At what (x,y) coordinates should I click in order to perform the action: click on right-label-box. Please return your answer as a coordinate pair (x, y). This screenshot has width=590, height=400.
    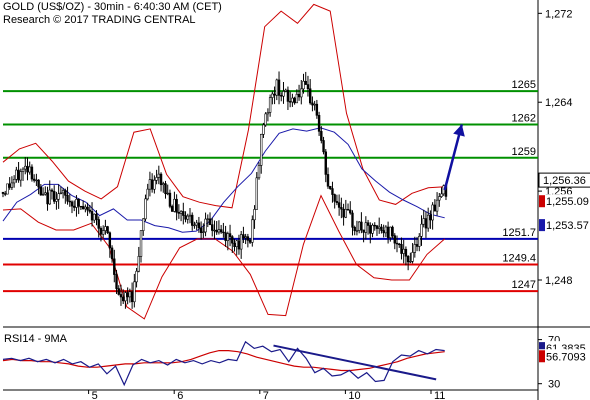
    Looking at the image, I should click on (564, 180).